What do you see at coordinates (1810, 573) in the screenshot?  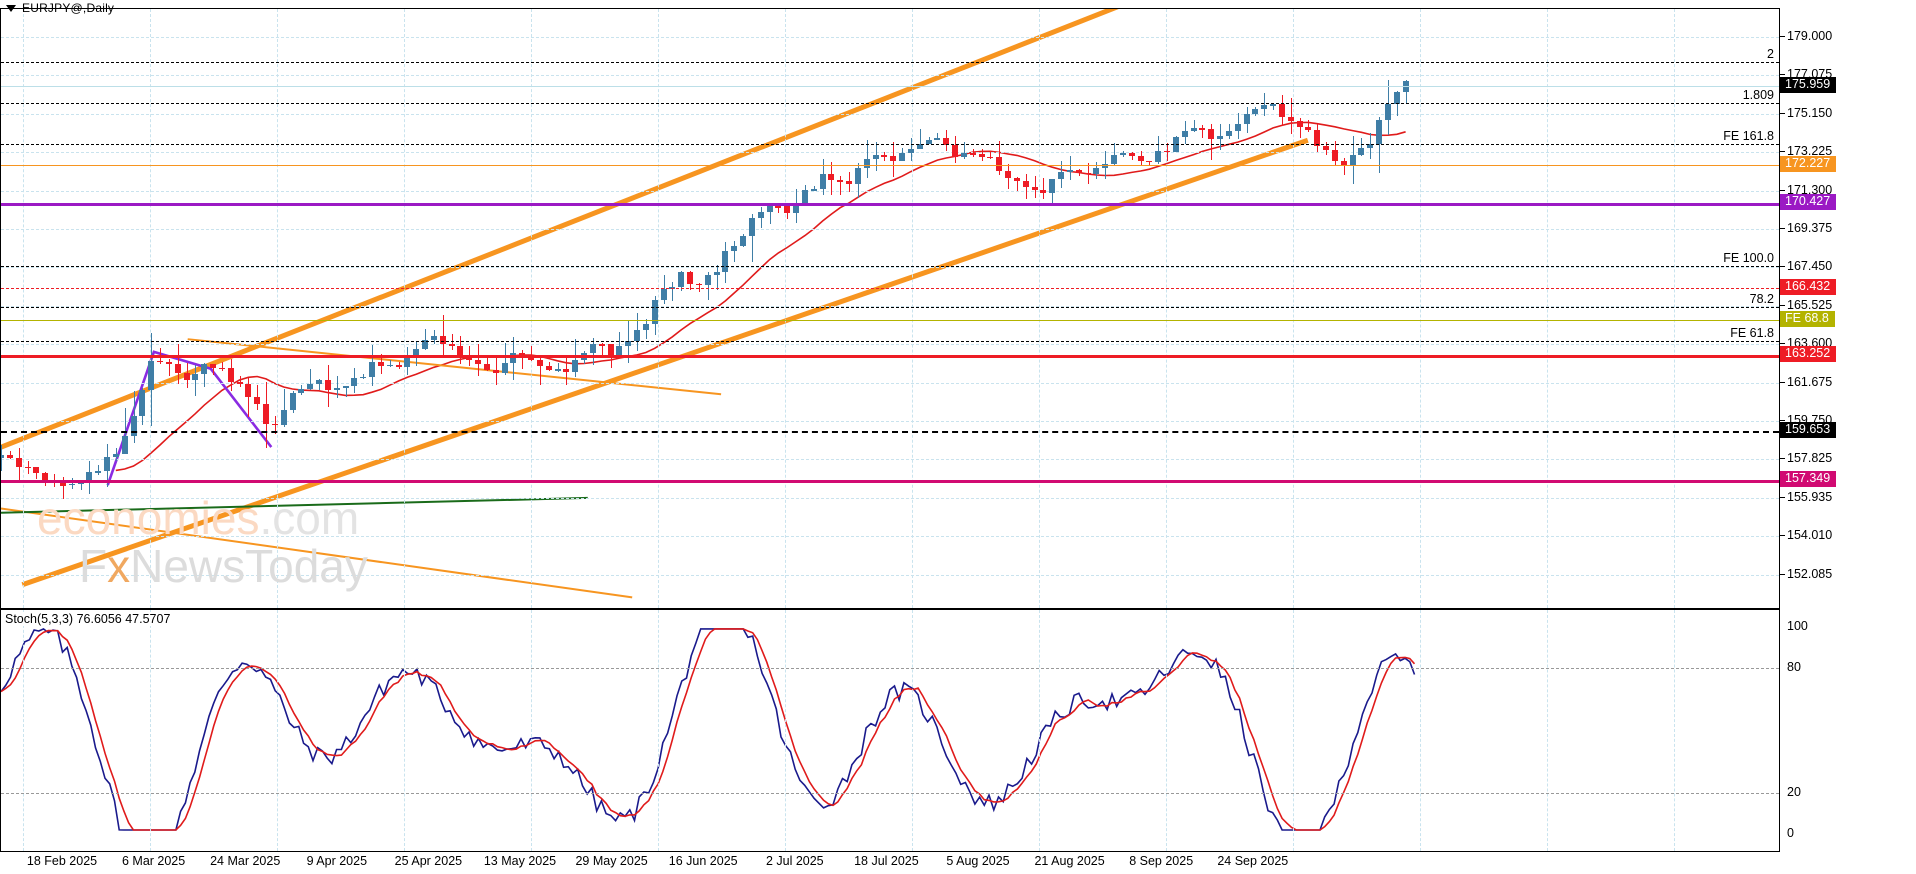 I see `price-axis-tick-label: 152.085` at bounding box center [1810, 573].